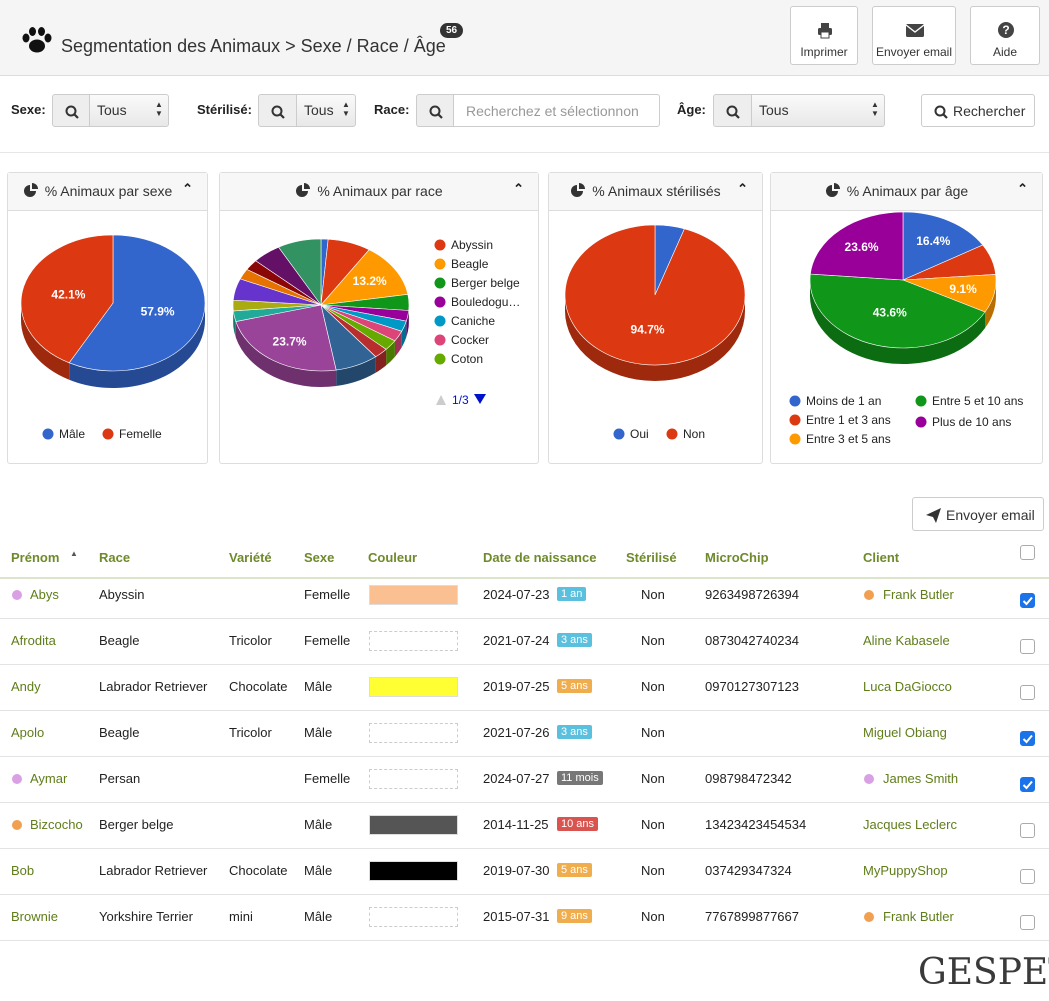 The height and width of the screenshot is (1001, 1049). What do you see at coordinates (258, 870) in the screenshot?
I see `variety: Chocolate` at bounding box center [258, 870].